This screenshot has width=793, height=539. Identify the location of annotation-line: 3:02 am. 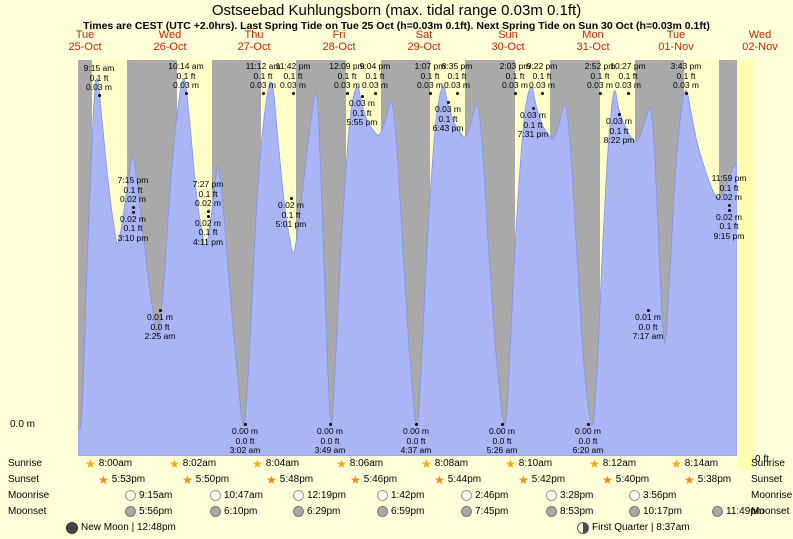
(245, 450).